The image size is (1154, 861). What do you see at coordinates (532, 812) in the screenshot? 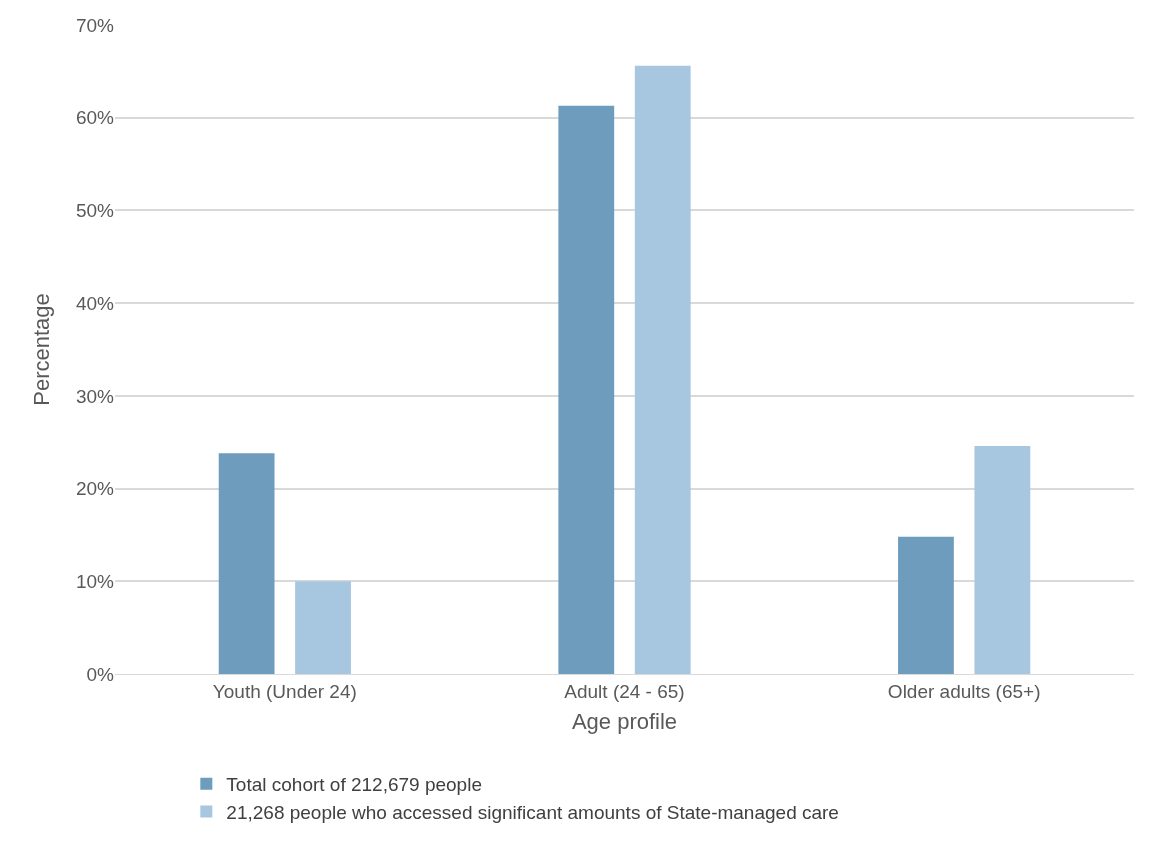
I see `legend-label: 21,268 people who accessed significant amounts of State-managed care` at bounding box center [532, 812].